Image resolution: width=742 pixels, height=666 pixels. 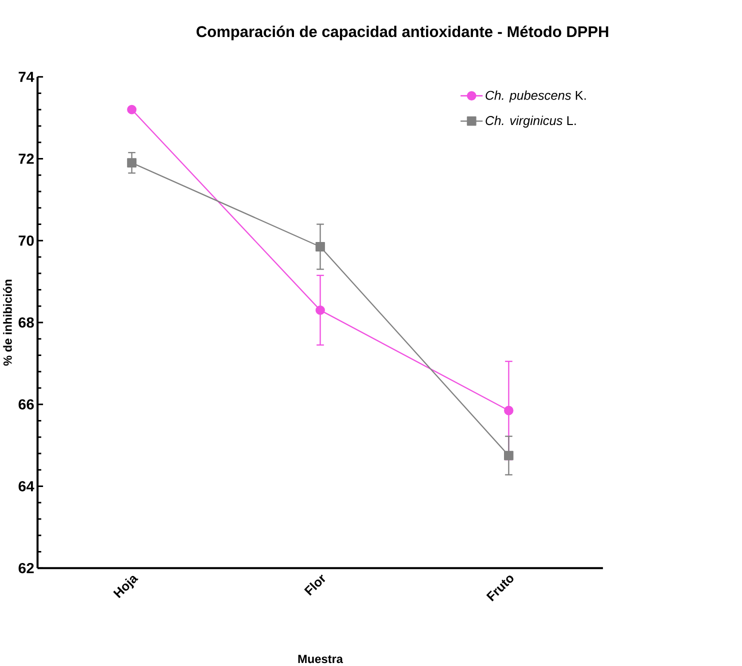 I want to click on y-tick-label: 74, so click(x=26, y=77).